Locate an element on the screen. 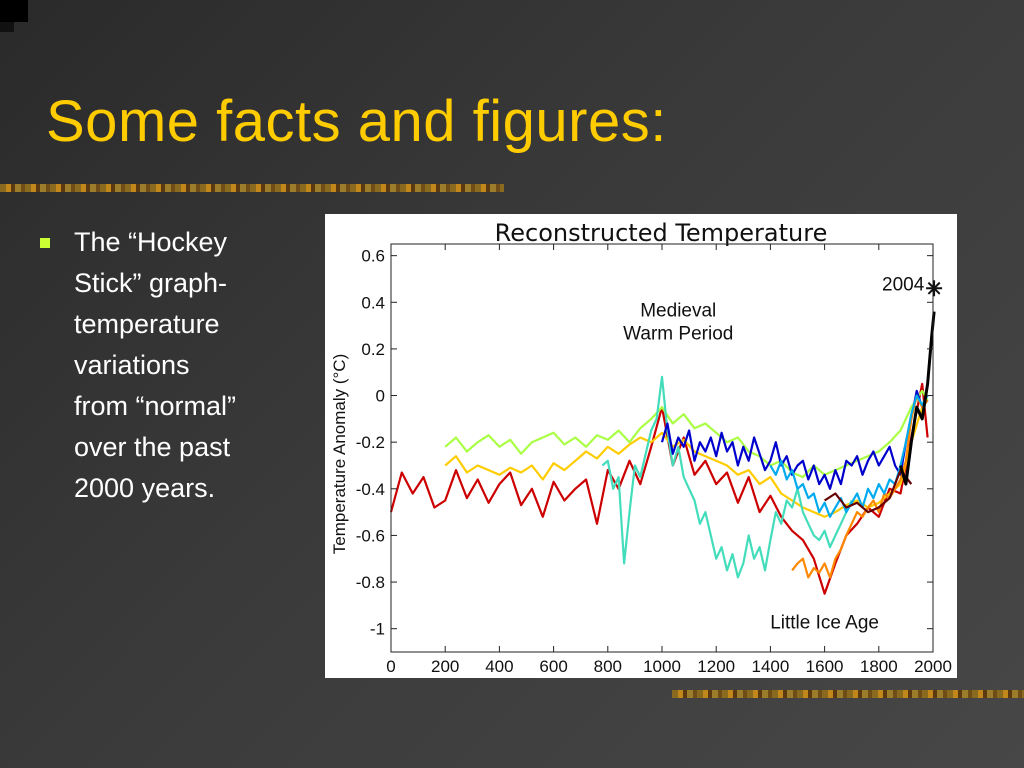 Image resolution: width=1024 pixels, height=768 pixels. decorative-rule-bottom is located at coordinates (848, 694).